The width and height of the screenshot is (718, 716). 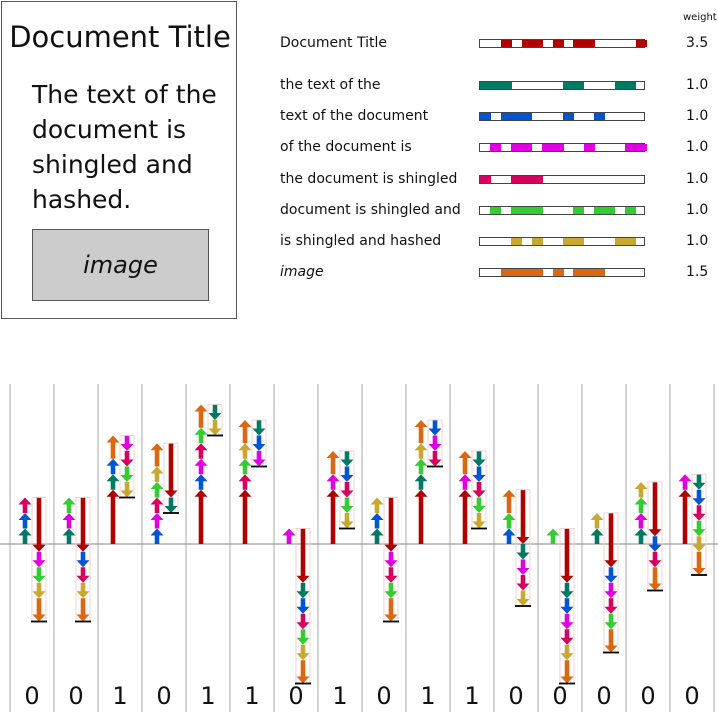 I want to click on shingle-label: text of the document, so click(x=354, y=116).